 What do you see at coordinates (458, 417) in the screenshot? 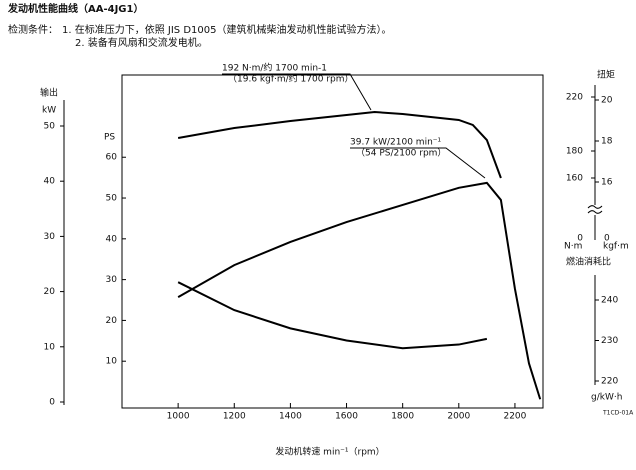
I see `x-tick-label: 2000` at bounding box center [458, 417].